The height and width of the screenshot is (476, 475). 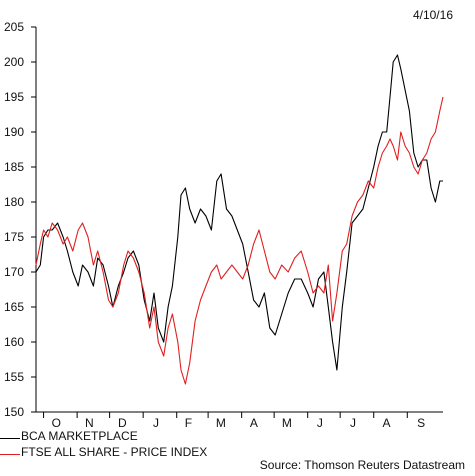 What do you see at coordinates (14, 237) in the screenshot?
I see `y-tick-label: 175` at bounding box center [14, 237].